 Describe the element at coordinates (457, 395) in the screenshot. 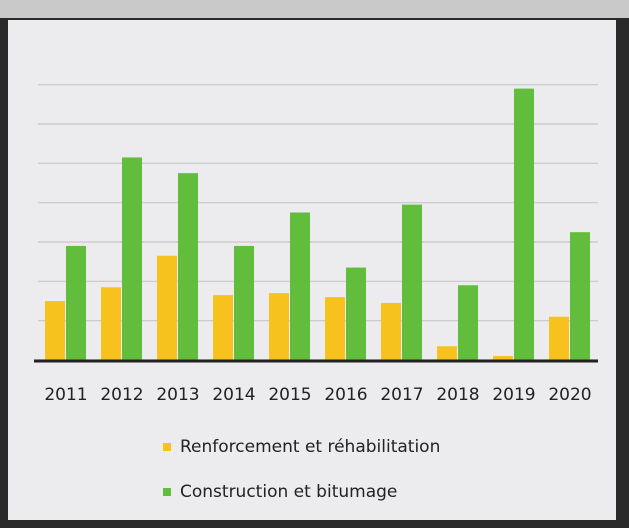

I see `x-tick-label: 2018` at that location.